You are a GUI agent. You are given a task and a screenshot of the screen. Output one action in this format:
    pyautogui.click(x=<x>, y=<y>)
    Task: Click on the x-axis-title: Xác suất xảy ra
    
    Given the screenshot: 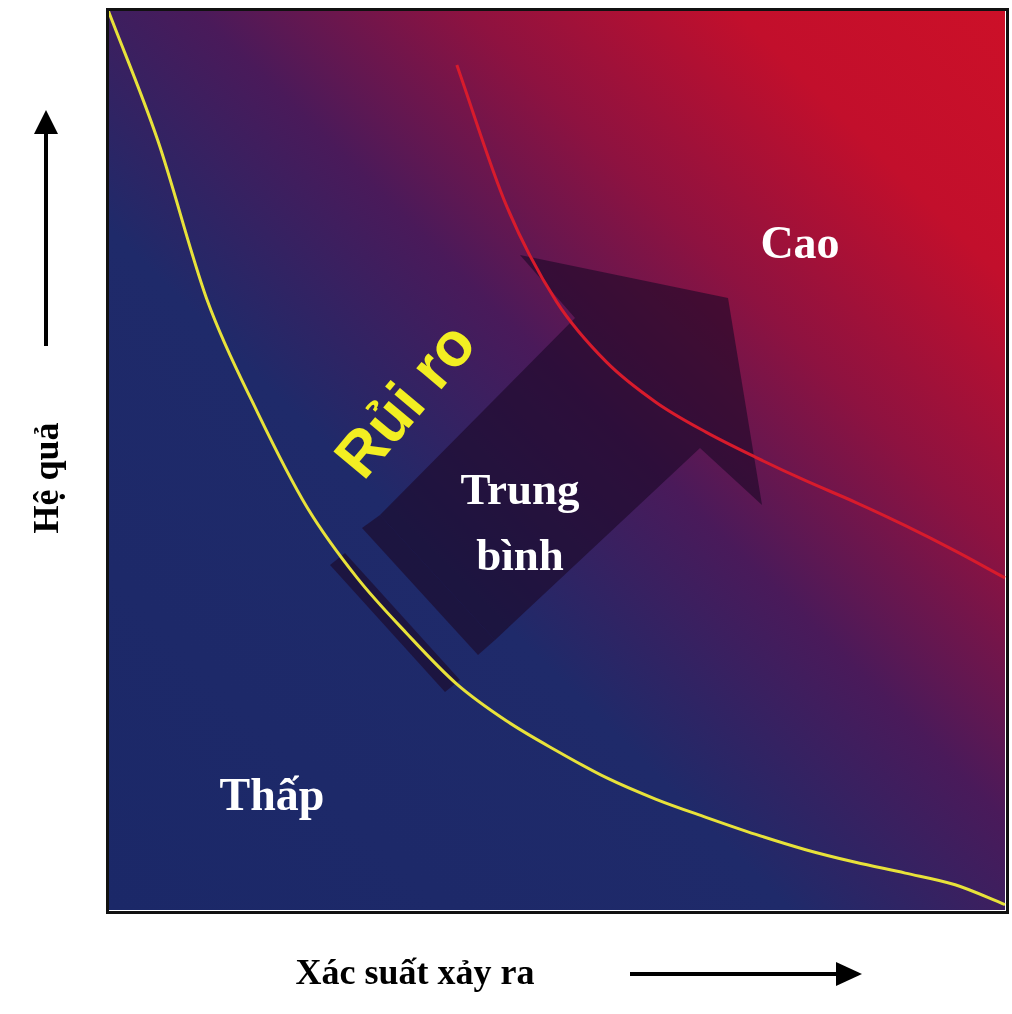 What is the action you would take?
    pyautogui.click(x=415, y=972)
    